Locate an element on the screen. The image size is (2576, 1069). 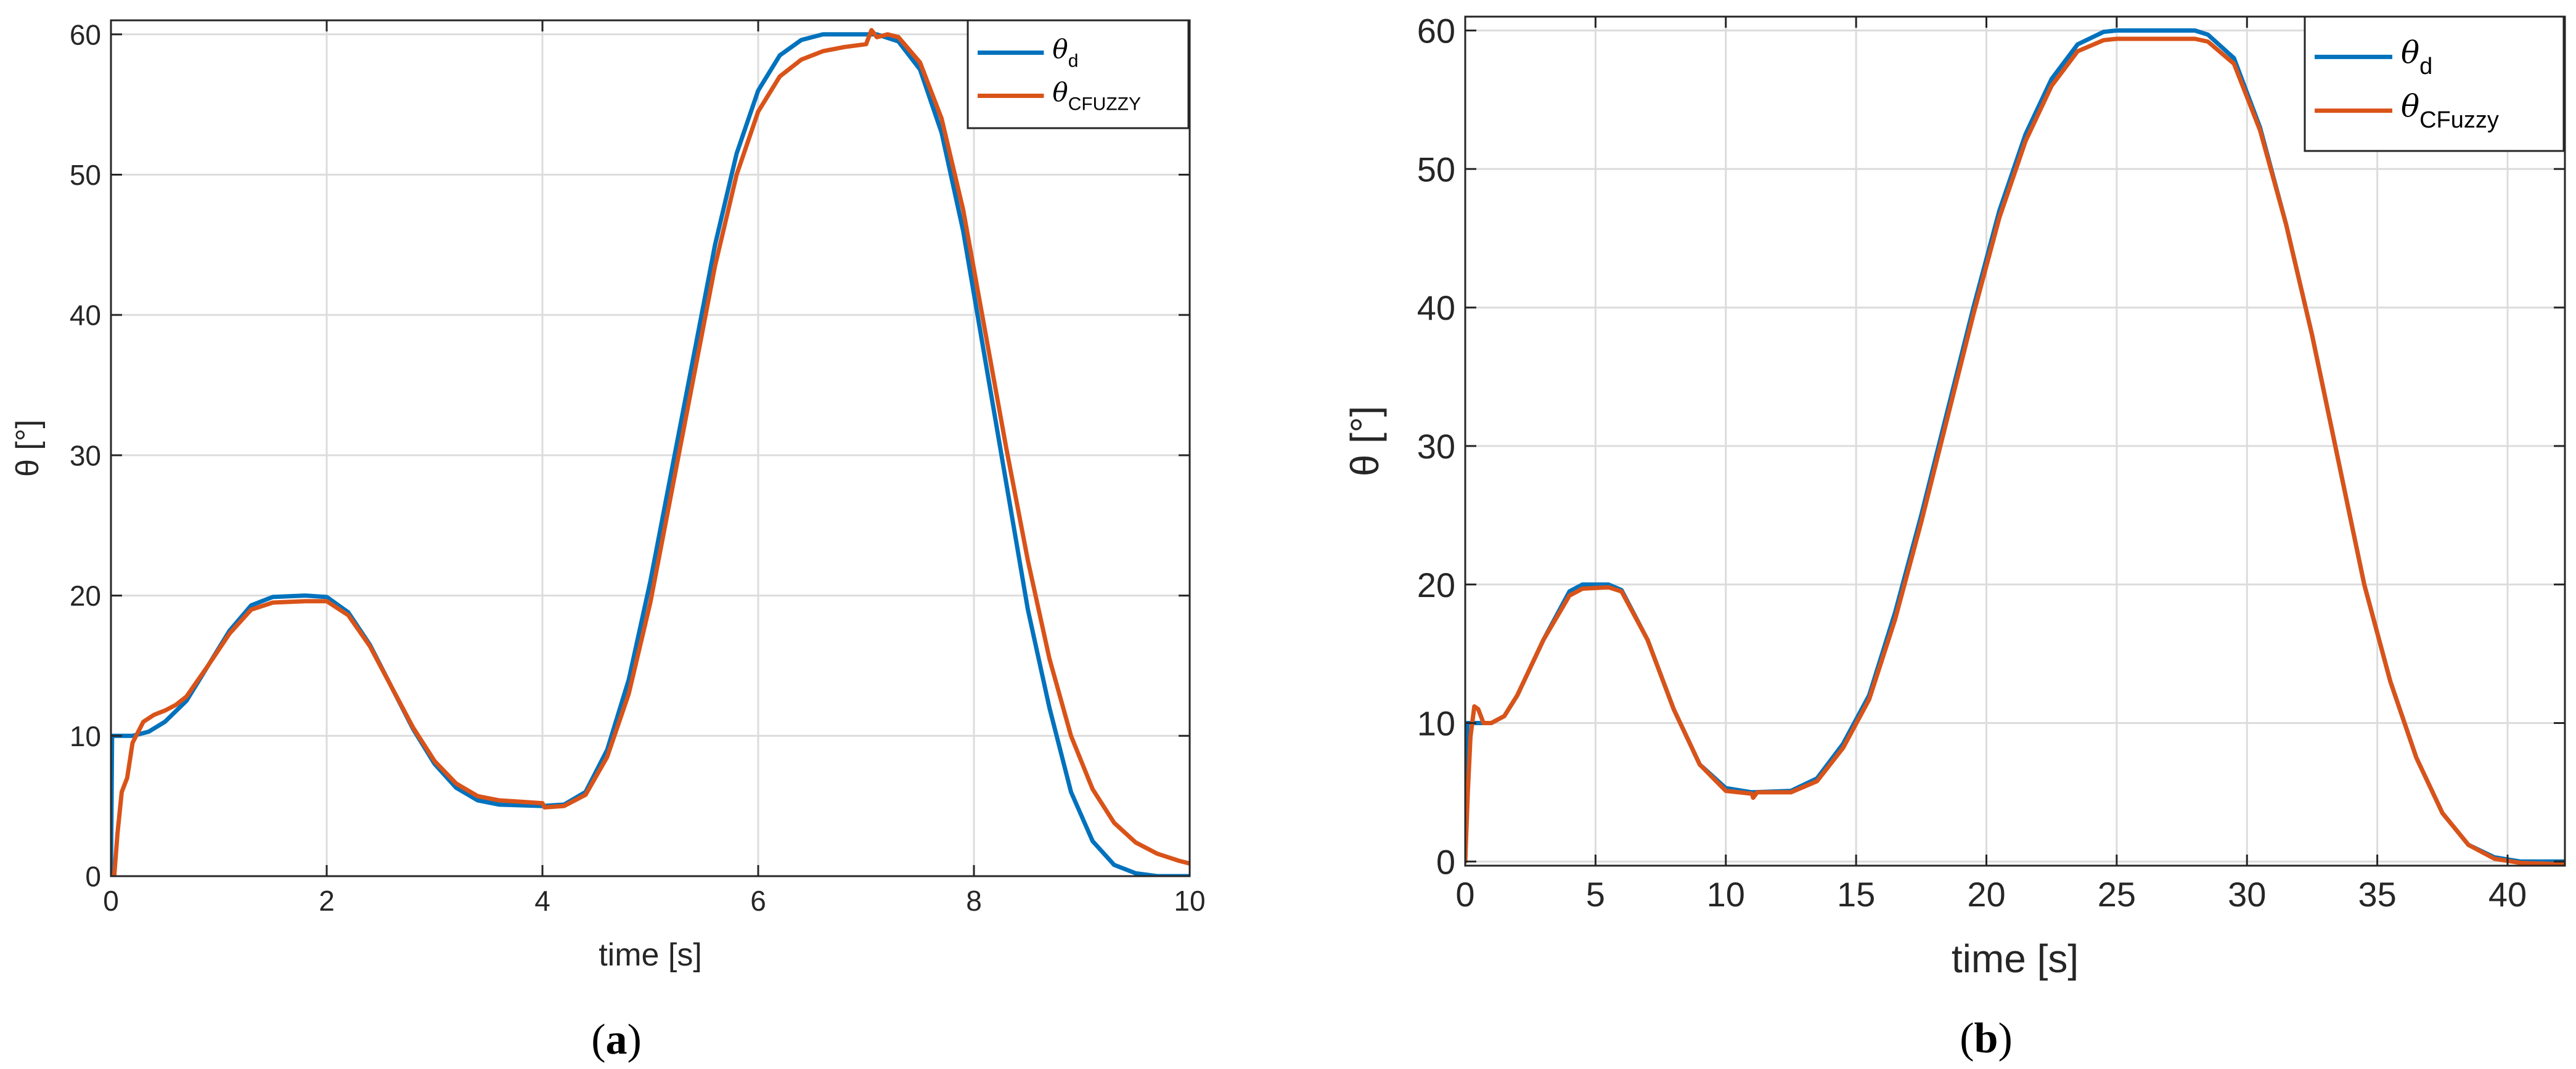
x-tick-label: 15 is located at coordinates (1856, 895).